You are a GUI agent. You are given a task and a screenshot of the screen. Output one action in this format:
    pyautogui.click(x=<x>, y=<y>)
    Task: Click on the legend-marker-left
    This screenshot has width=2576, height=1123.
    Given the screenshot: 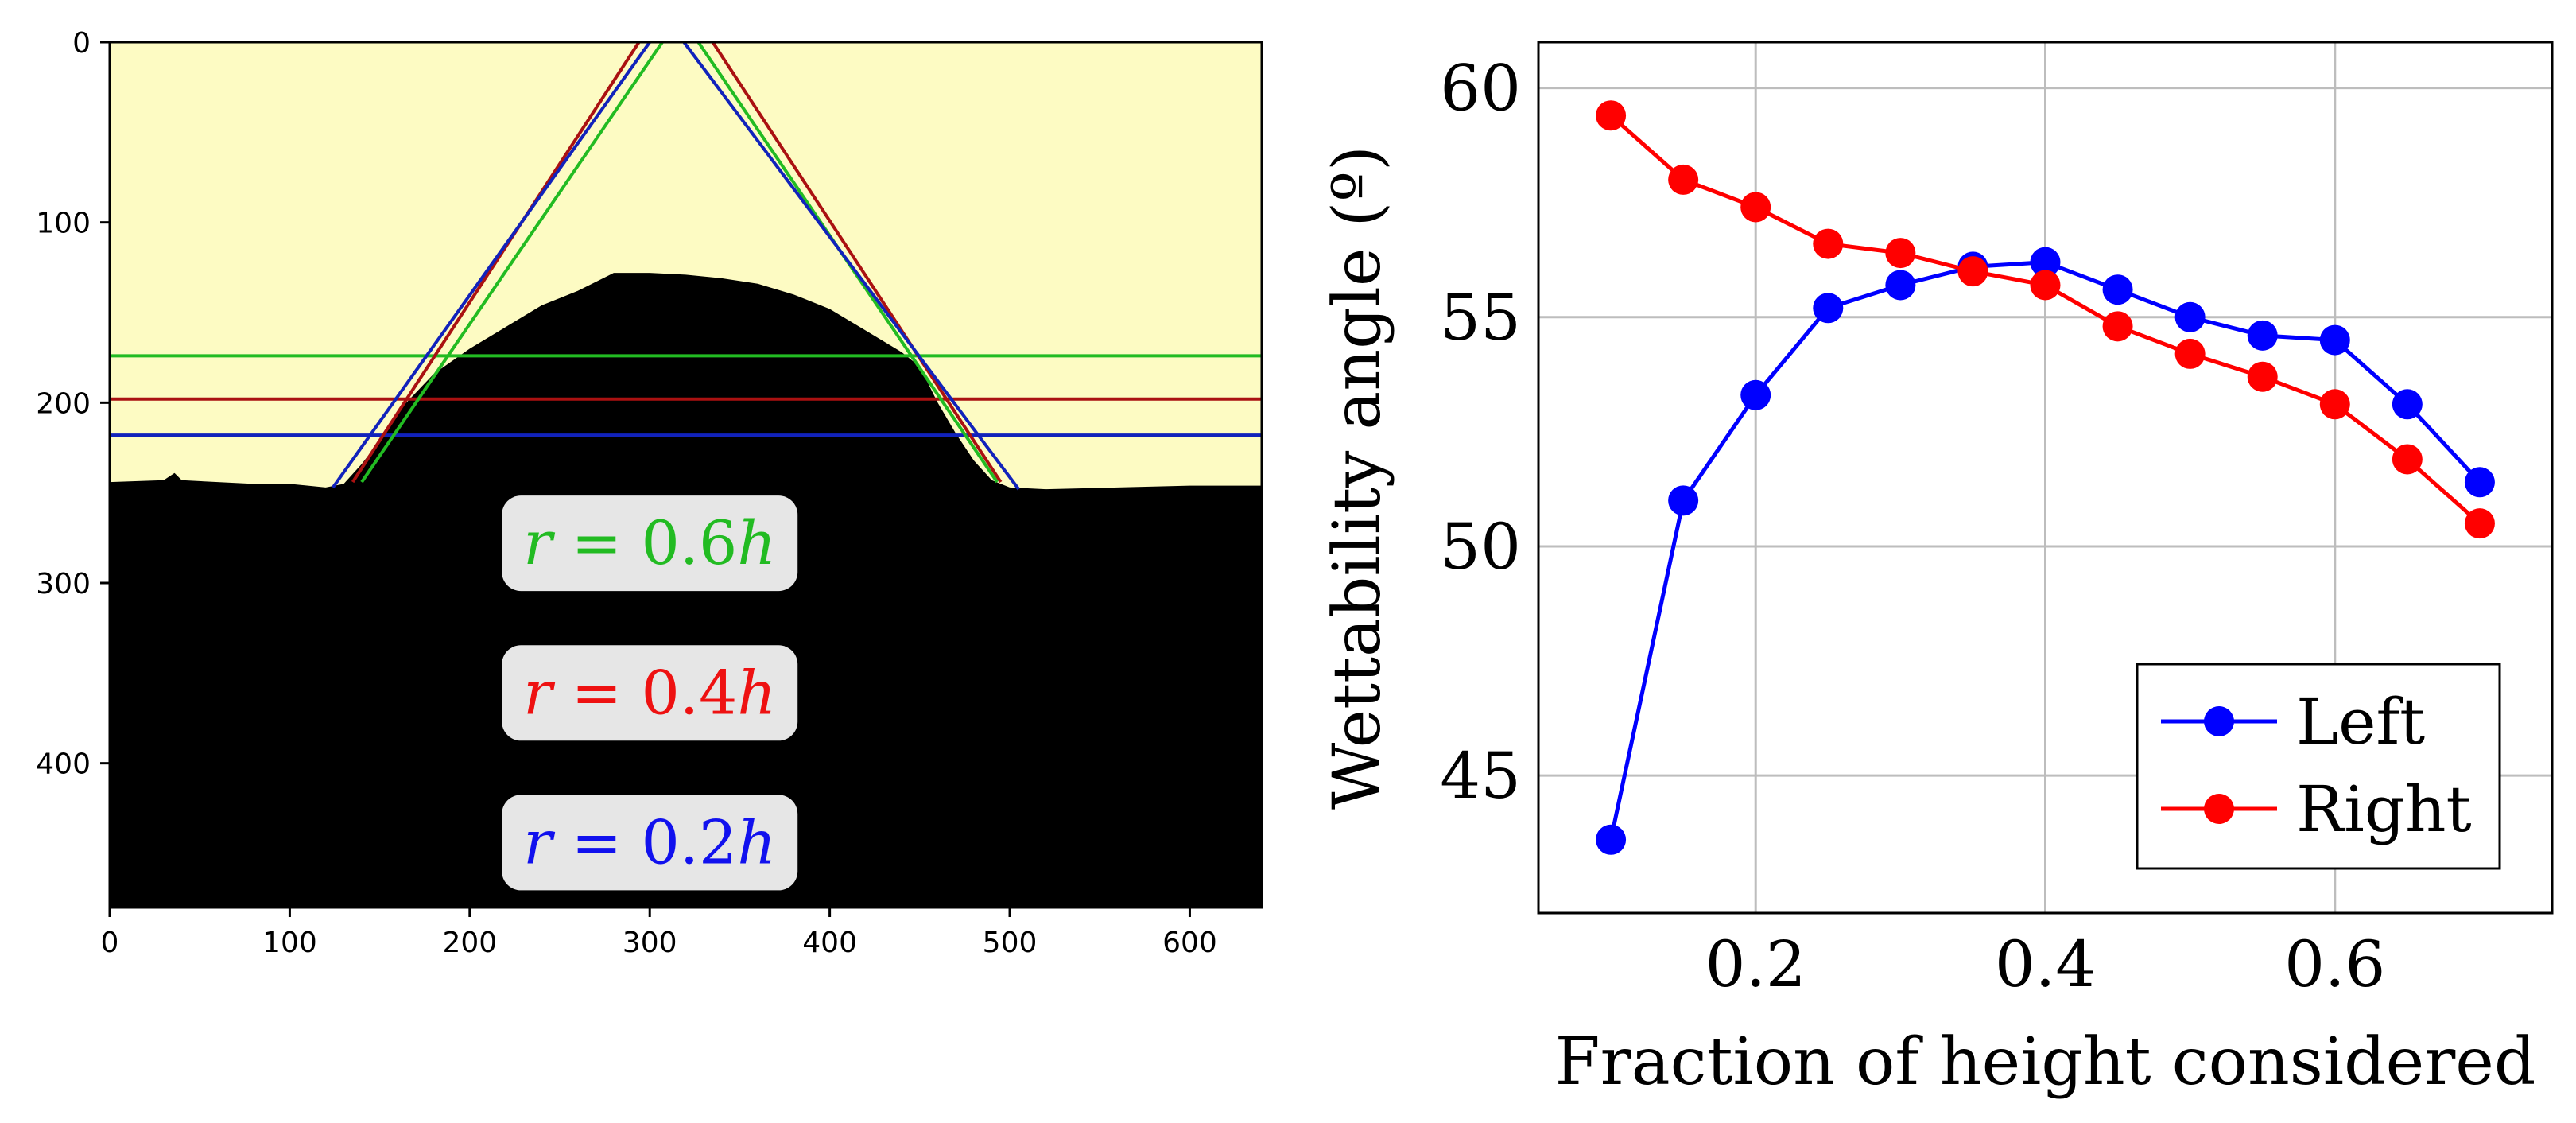 What is the action you would take?
    pyautogui.click(x=2219, y=721)
    